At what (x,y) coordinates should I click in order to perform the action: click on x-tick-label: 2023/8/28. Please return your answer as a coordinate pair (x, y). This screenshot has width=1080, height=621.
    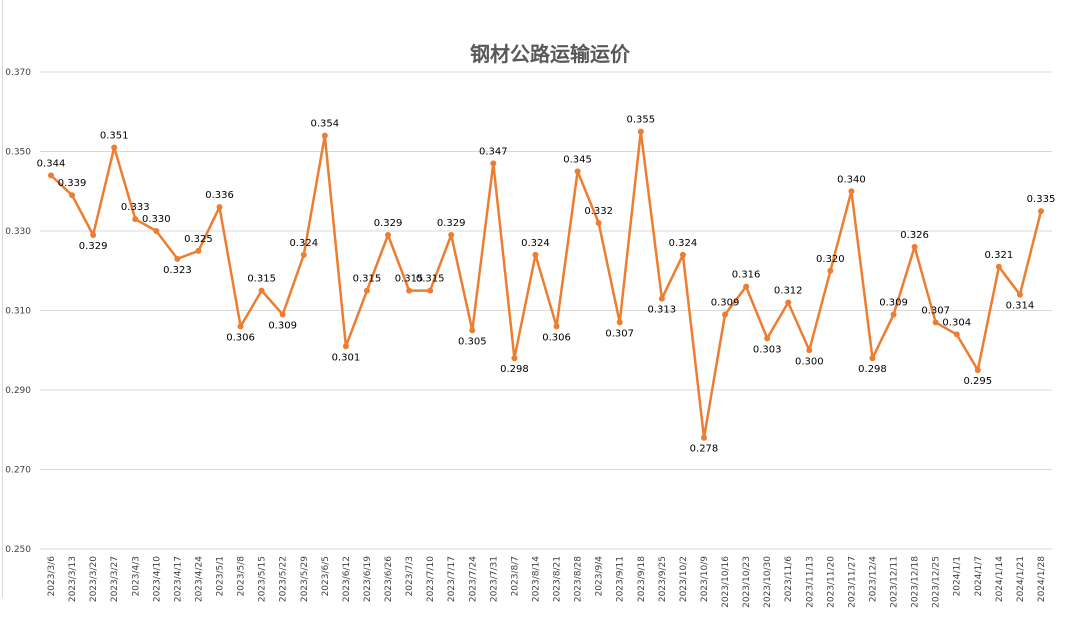
    Looking at the image, I should click on (579, 579).